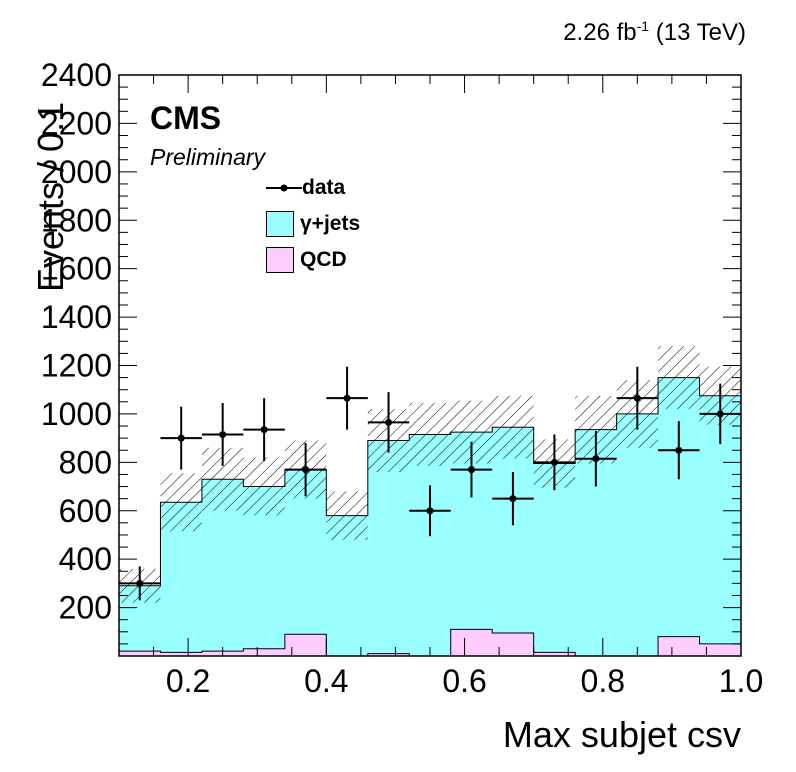 The width and height of the screenshot is (796, 772). Describe the element at coordinates (76, 220) in the screenshot. I see `y-tick-label: 1800` at that location.